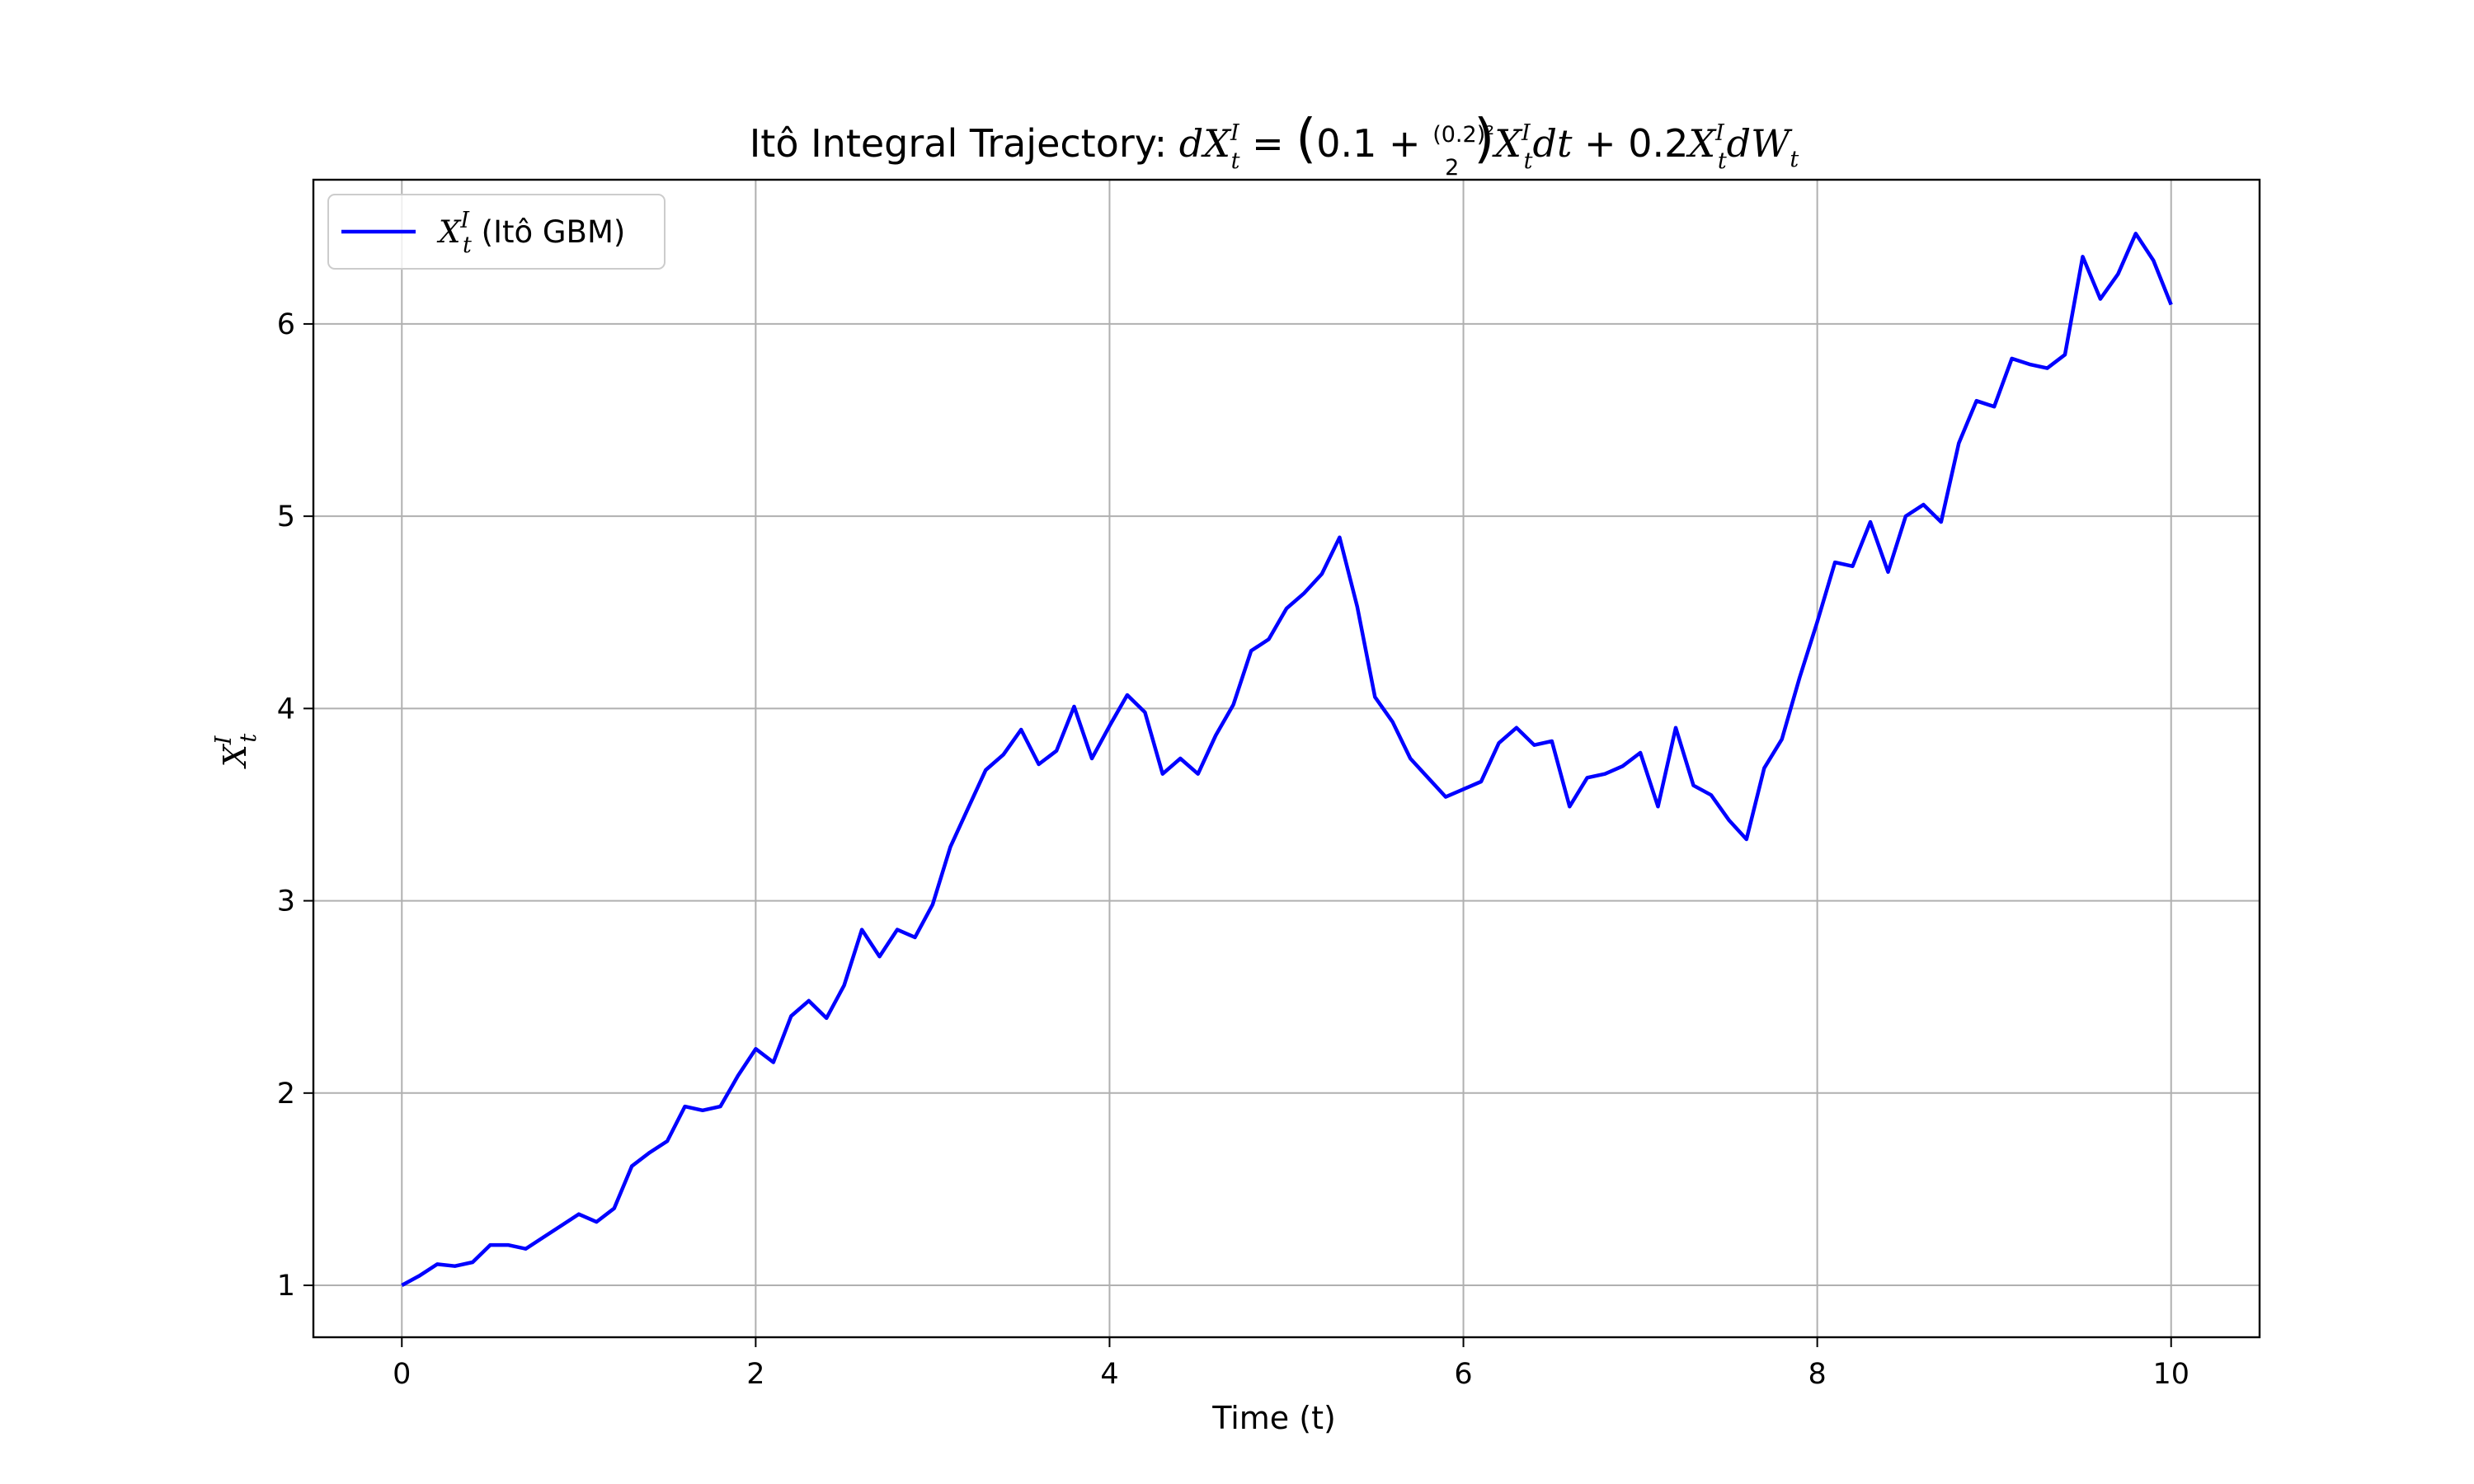 The width and height of the screenshot is (2474, 1484). I want to click on legend-box, so click(496, 232).